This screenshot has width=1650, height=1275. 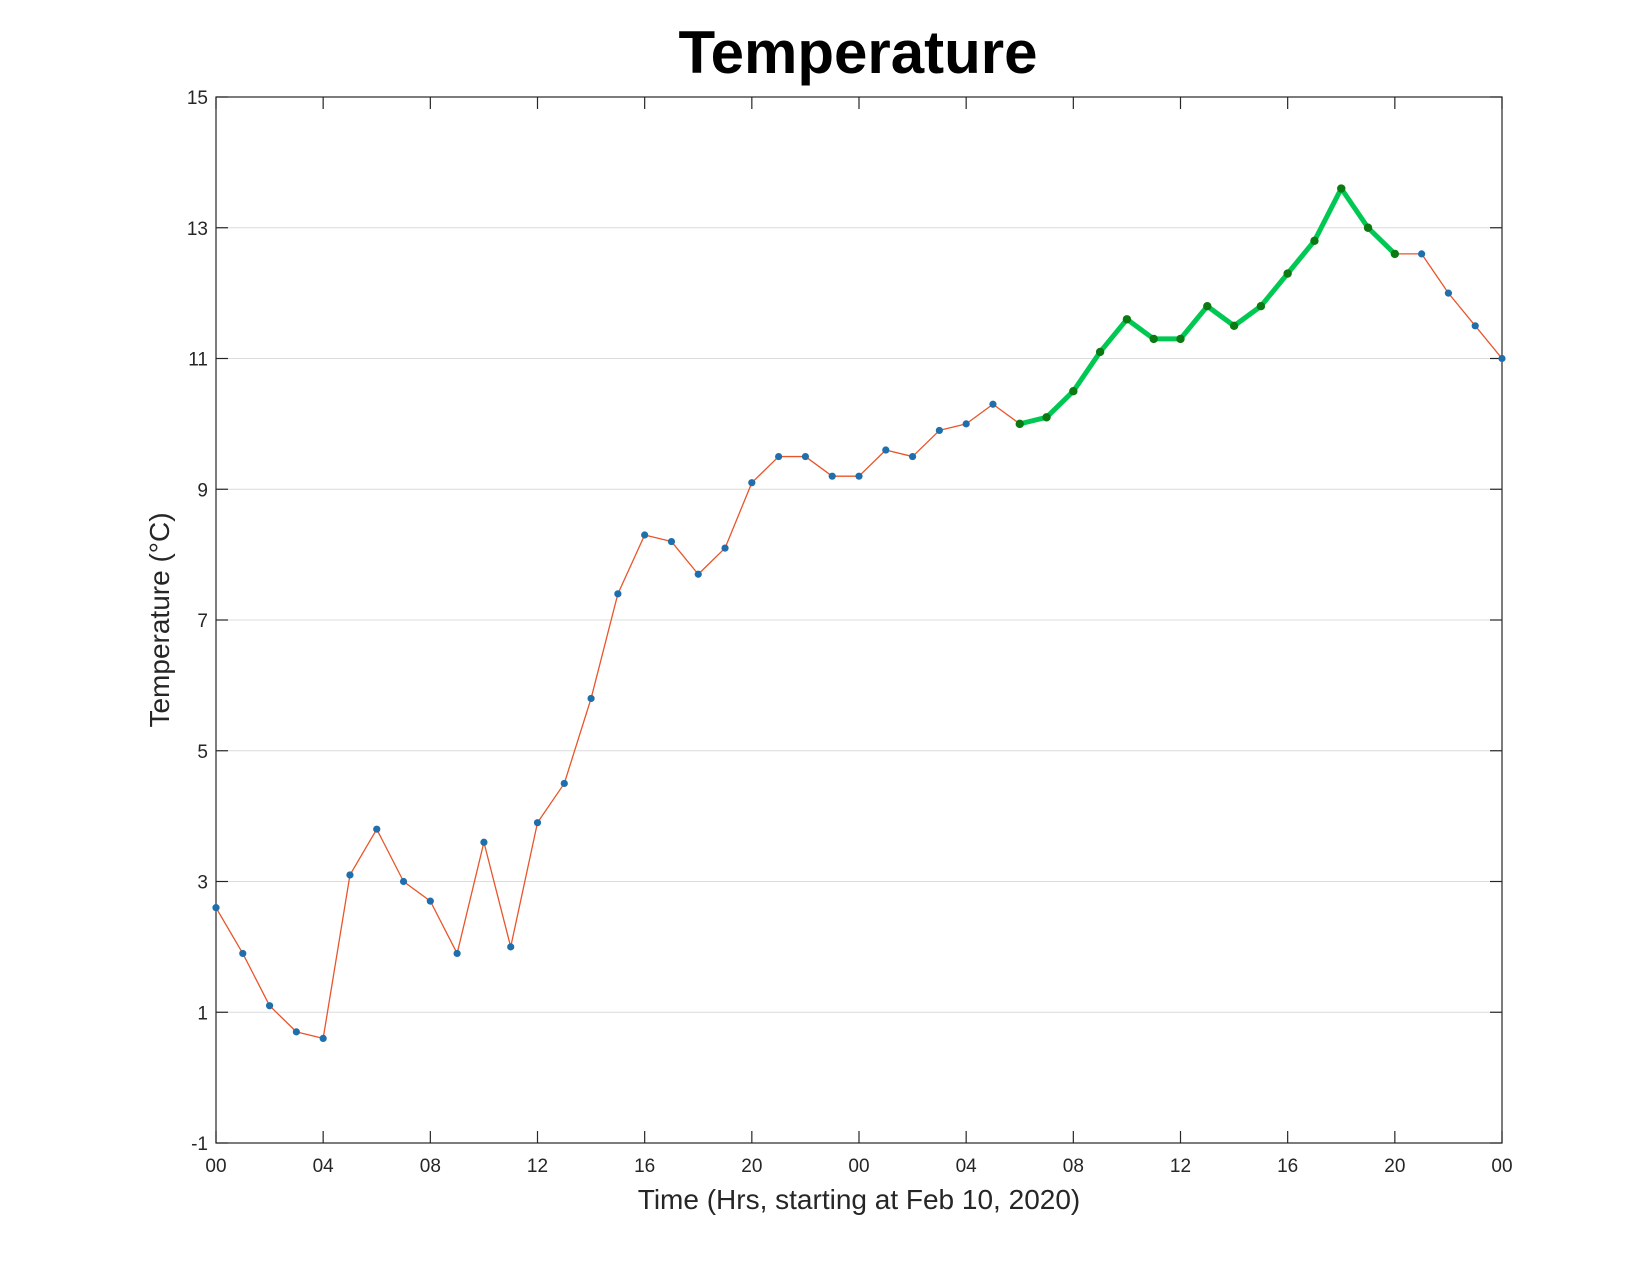 I want to click on y-tick-label: 15, so click(x=197, y=98).